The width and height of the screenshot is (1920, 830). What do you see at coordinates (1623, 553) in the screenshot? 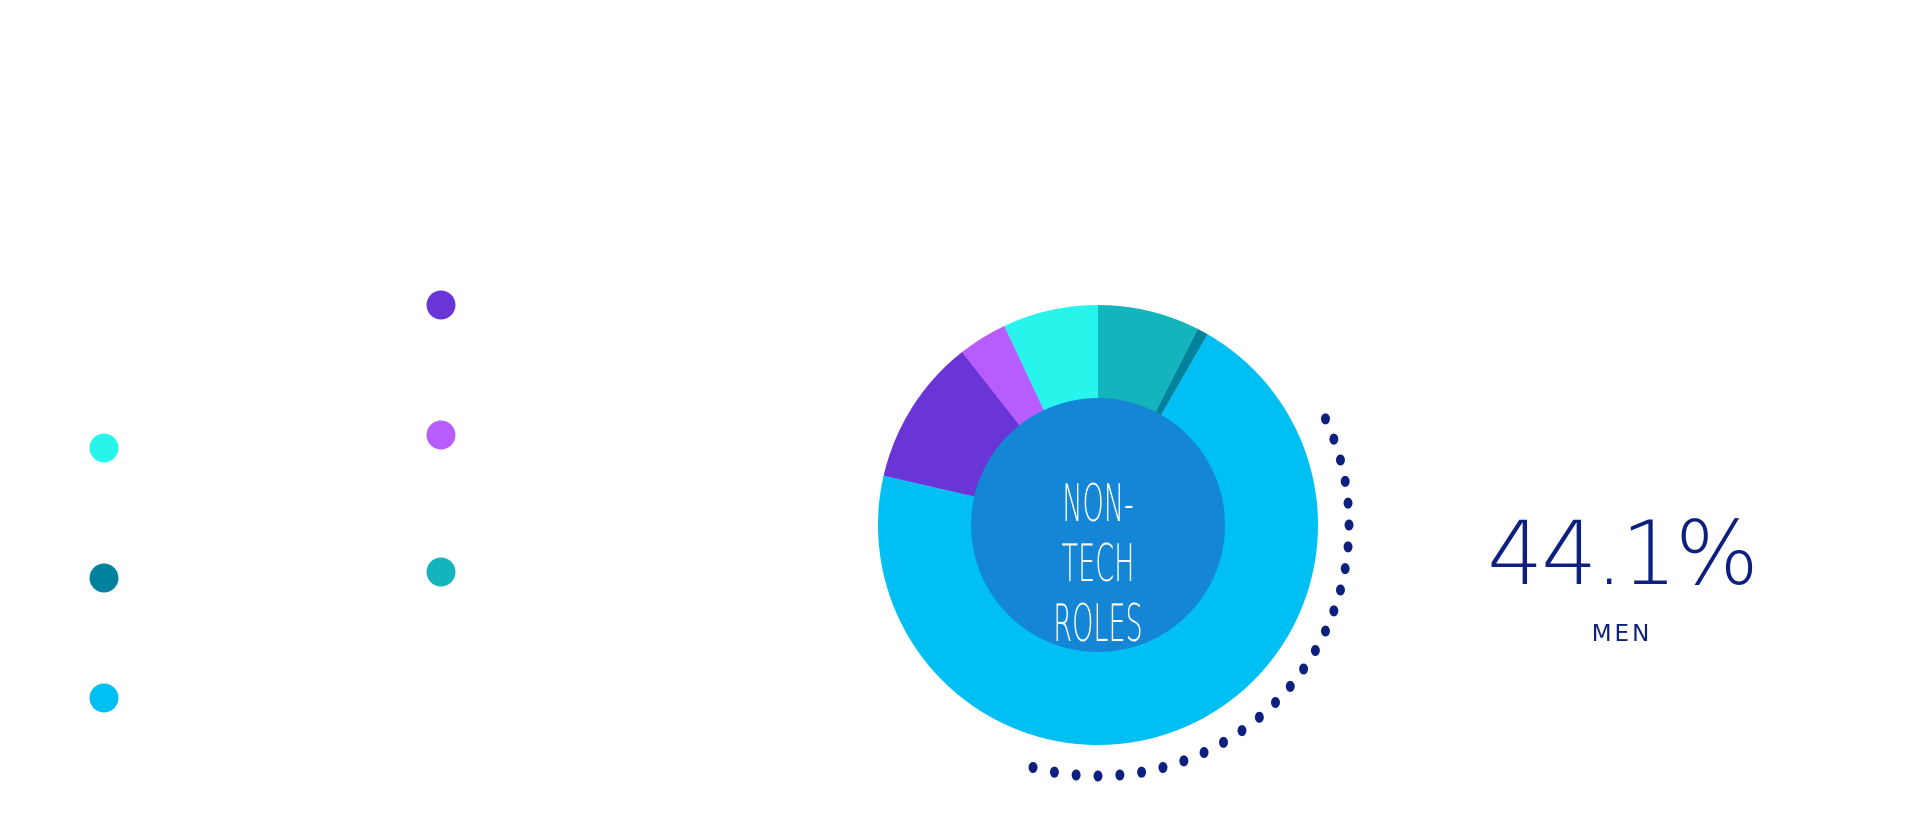
I see `men-percentage: 44.1%` at bounding box center [1623, 553].